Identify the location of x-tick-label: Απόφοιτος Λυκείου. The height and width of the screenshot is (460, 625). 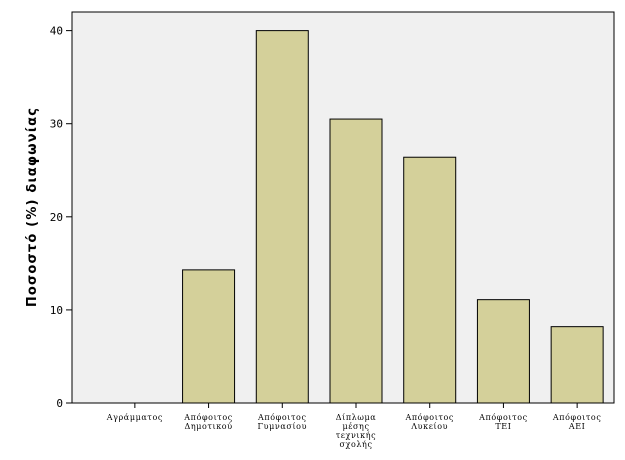
(429, 422).